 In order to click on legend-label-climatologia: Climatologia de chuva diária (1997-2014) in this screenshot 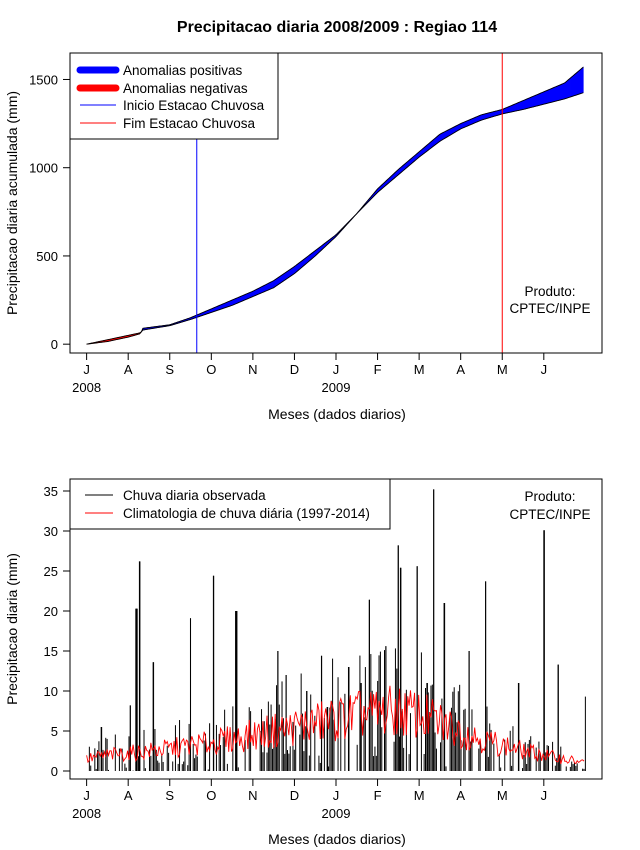, I will do `click(246, 513)`.